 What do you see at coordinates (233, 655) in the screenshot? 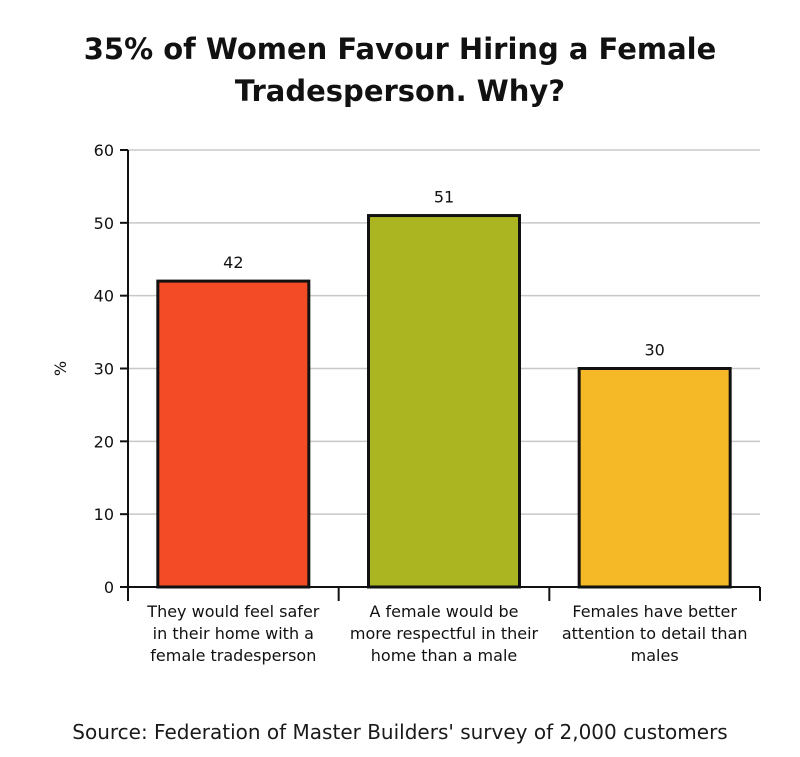
I see `x-tick-label: female tradesperson` at bounding box center [233, 655].